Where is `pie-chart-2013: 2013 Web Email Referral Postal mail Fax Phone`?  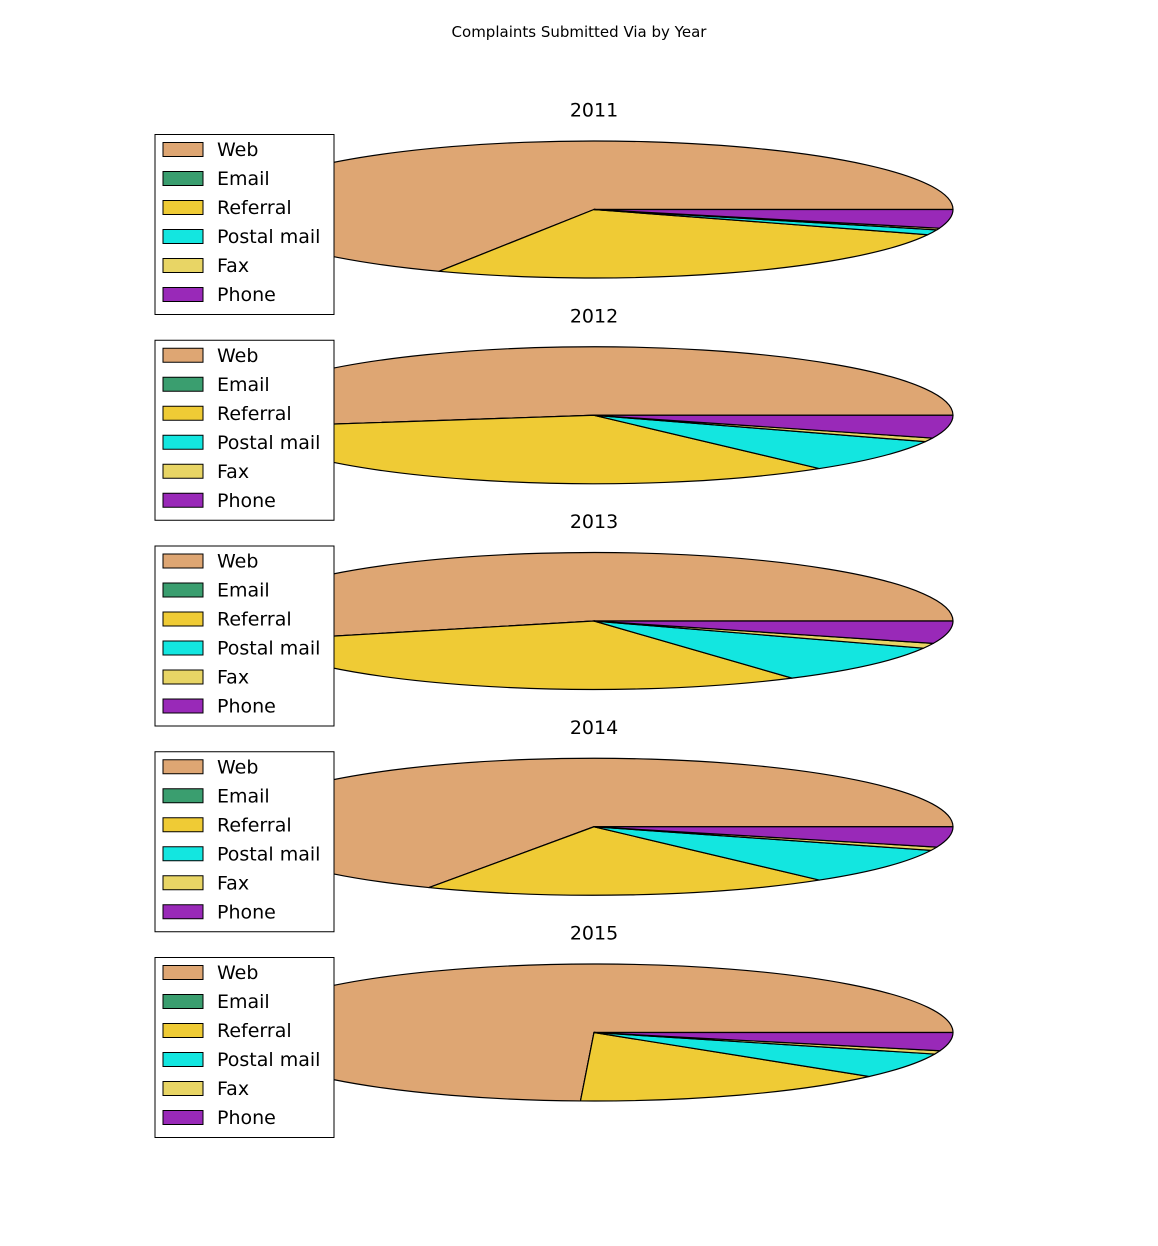
pie-chart-2013: 2013 Web Email Referral Postal mail Fax Phone is located at coordinates (554, 619).